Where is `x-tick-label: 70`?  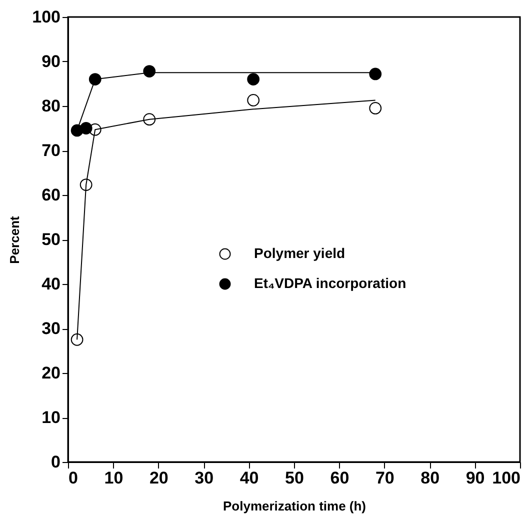 x-tick-label: 70 is located at coordinates (384, 478).